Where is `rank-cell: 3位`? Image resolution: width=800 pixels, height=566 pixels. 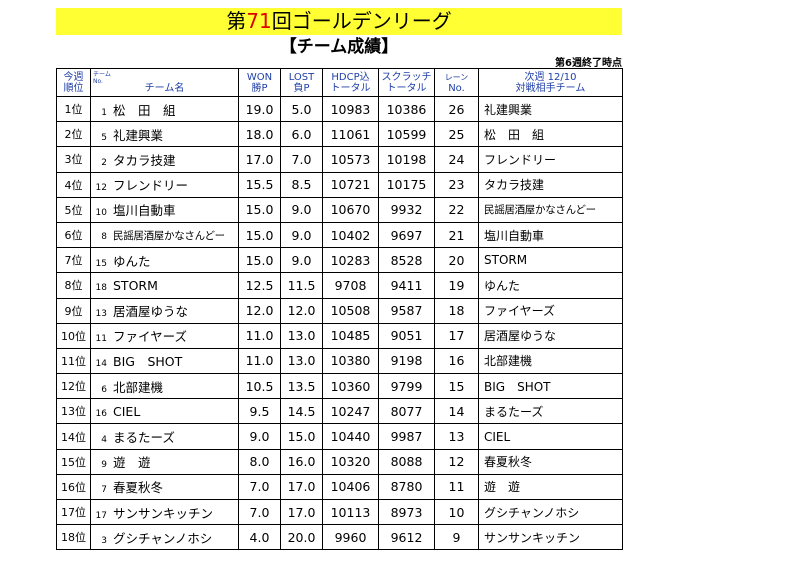 rank-cell: 3位 is located at coordinates (73, 159).